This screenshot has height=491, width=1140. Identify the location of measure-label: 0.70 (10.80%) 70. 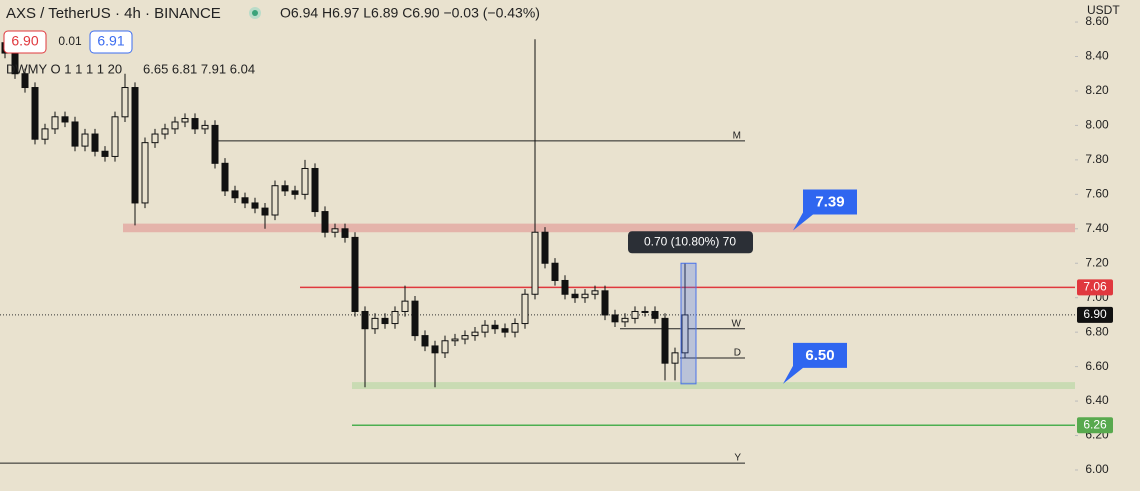
(690, 241).